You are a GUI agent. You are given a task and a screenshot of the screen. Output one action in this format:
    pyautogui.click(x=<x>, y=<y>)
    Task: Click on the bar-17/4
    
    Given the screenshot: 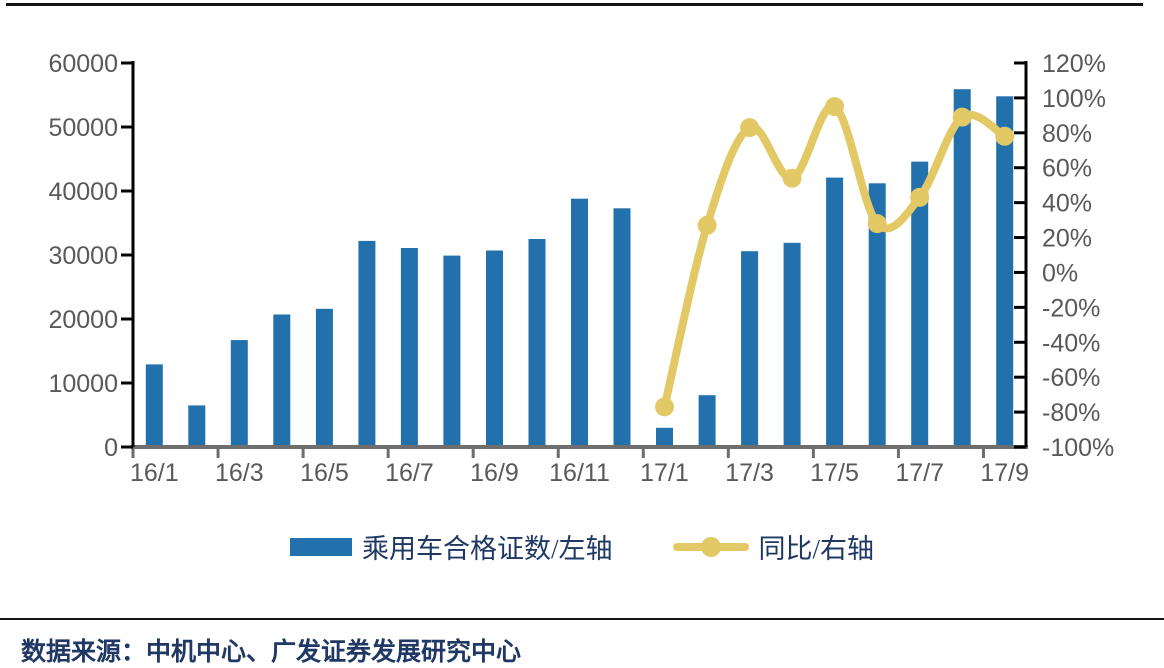 What is the action you would take?
    pyautogui.click(x=792, y=344)
    